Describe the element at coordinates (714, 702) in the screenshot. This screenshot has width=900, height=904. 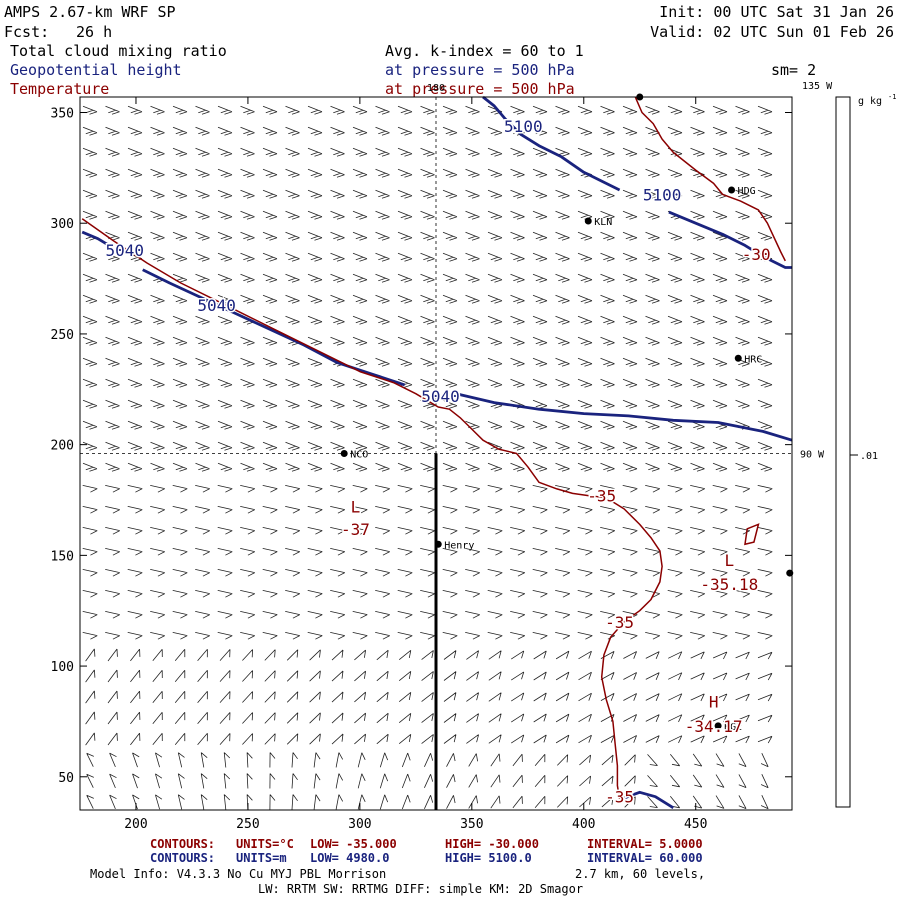
I see `contour-label: H` at that location.